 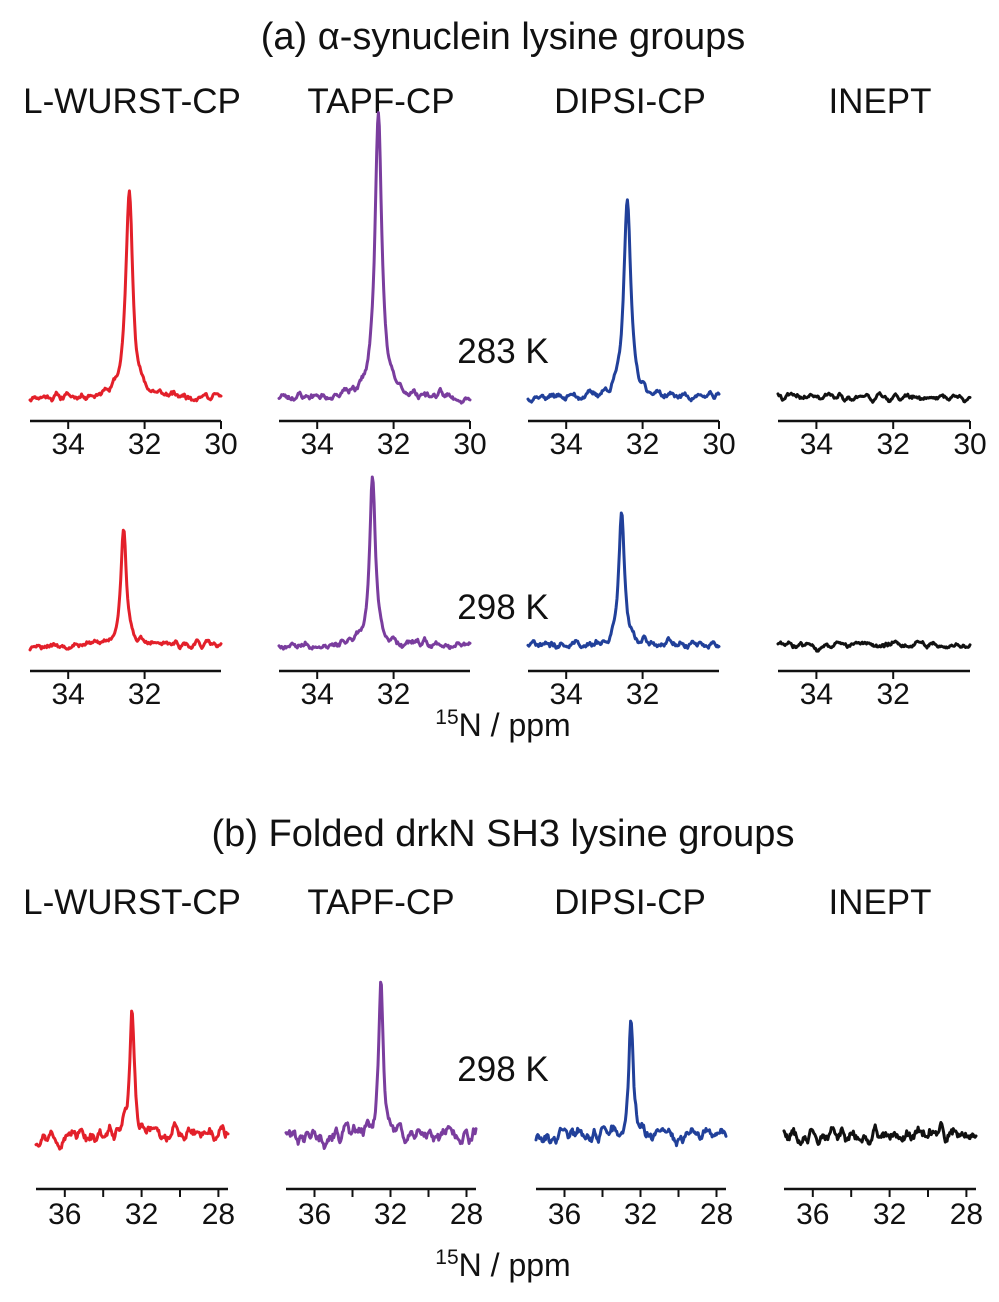 I want to click on panel-b-method-dipsi: DIPSI-CP, so click(x=630, y=902).